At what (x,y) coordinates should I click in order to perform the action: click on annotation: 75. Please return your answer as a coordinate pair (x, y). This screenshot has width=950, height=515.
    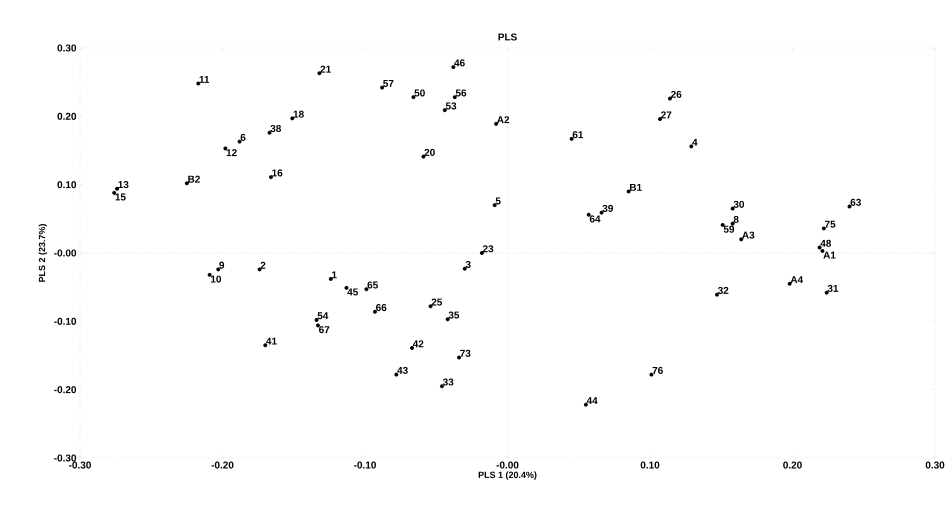
    Looking at the image, I should click on (830, 224).